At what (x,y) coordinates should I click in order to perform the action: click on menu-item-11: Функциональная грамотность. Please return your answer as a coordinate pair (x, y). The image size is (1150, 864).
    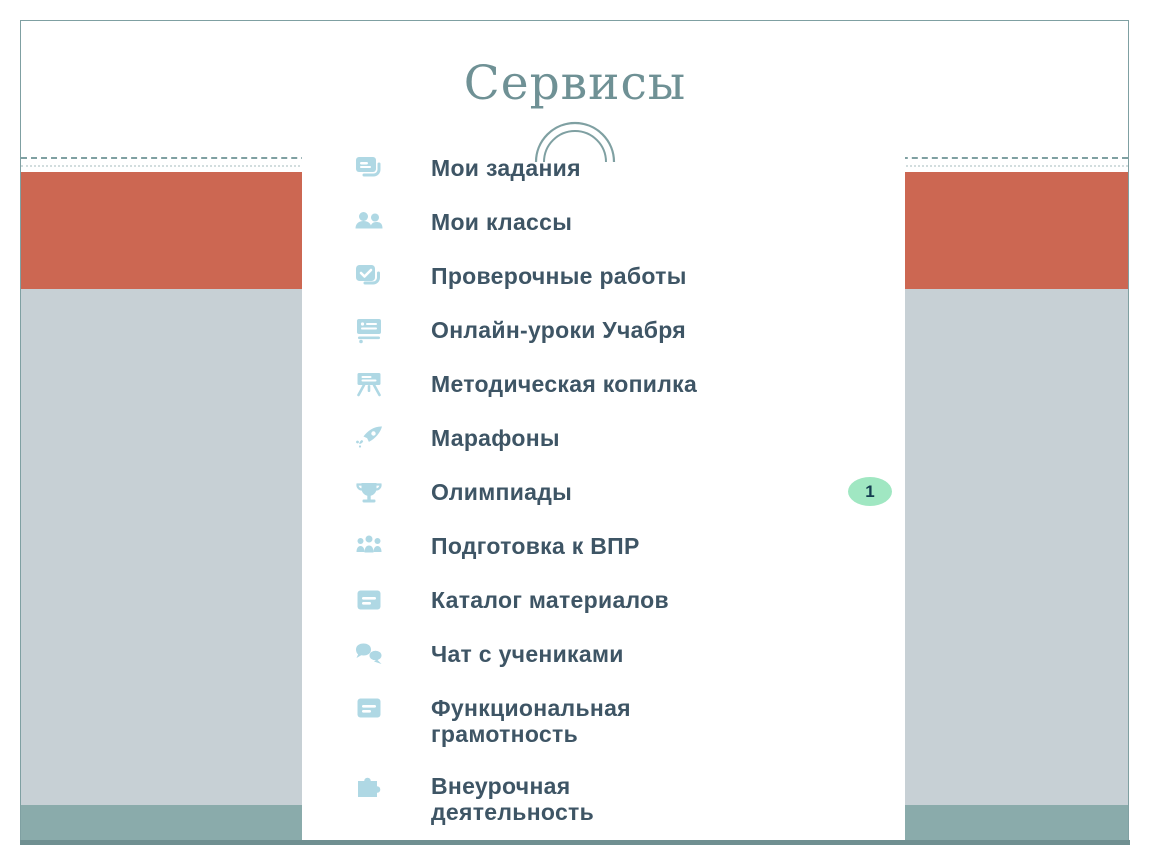
    Looking at the image, I should click on (629, 721).